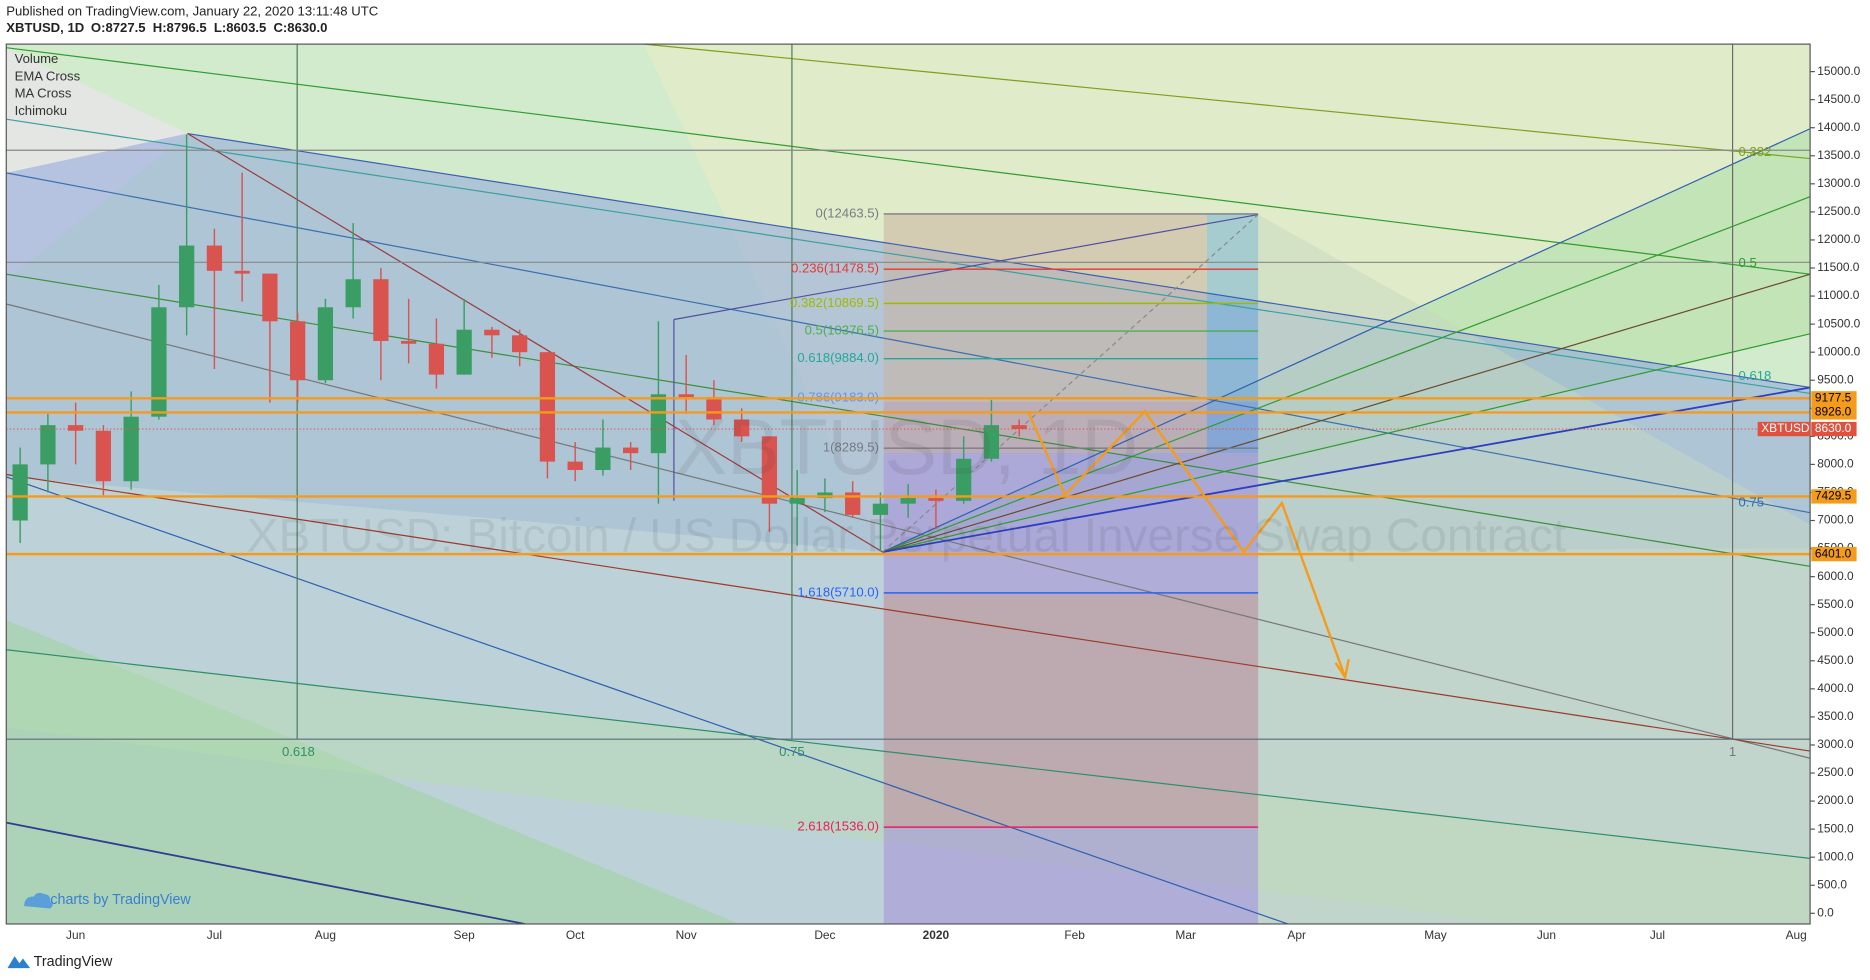 This screenshot has width=1870, height=980. What do you see at coordinates (1074, 935) in the screenshot?
I see `x-tick-label: Feb` at bounding box center [1074, 935].